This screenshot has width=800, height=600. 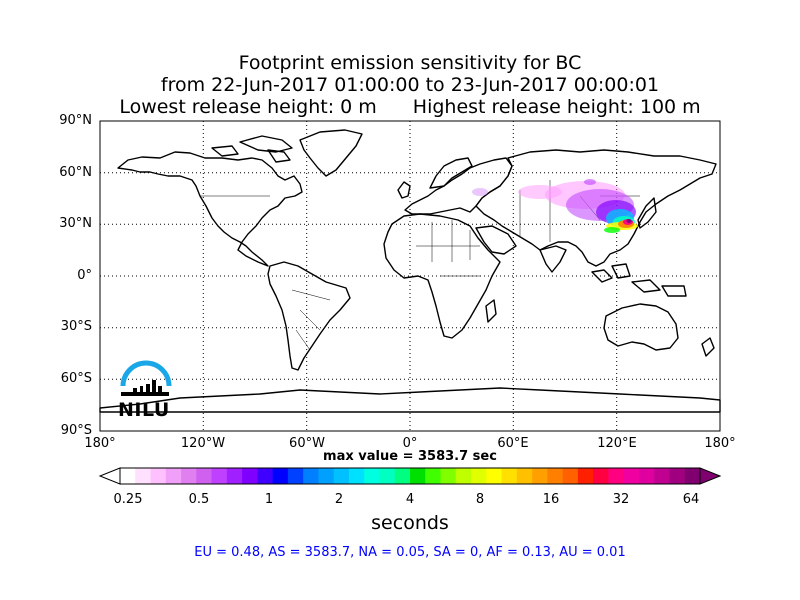 What do you see at coordinates (639, 280) in the screenshot?
I see `southeast-asia-islands` at bounding box center [639, 280].